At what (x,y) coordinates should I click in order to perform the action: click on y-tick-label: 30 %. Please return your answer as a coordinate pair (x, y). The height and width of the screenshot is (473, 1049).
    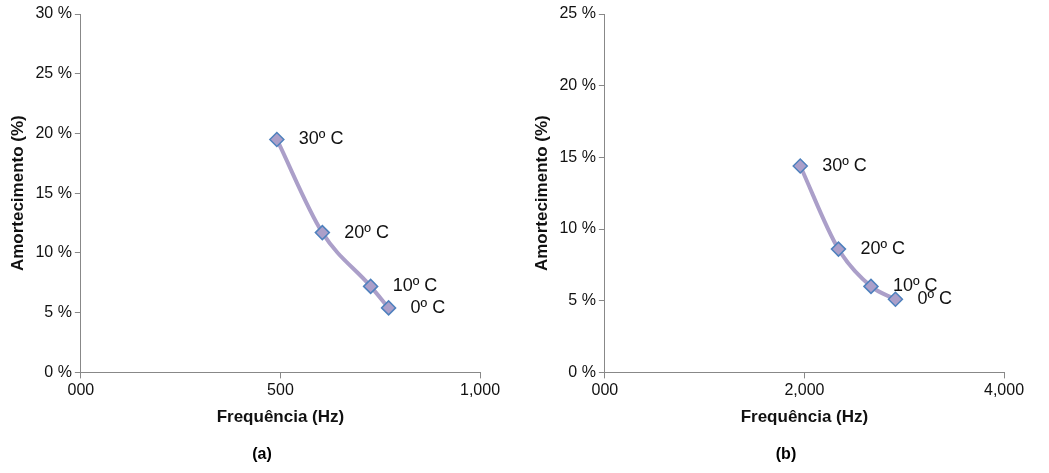
    Looking at the image, I should click on (53, 13).